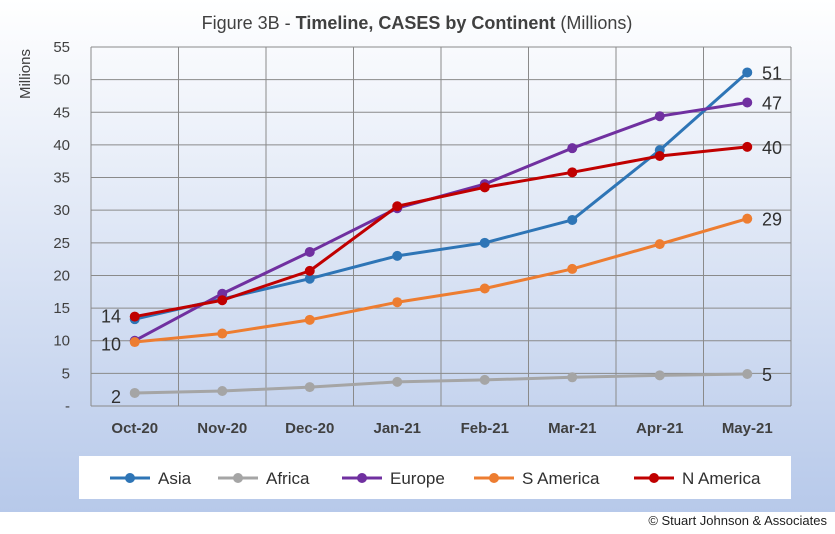 The image size is (835, 534). What do you see at coordinates (61, 275) in the screenshot?
I see `y-tick-label: 20` at bounding box center [61, 275].